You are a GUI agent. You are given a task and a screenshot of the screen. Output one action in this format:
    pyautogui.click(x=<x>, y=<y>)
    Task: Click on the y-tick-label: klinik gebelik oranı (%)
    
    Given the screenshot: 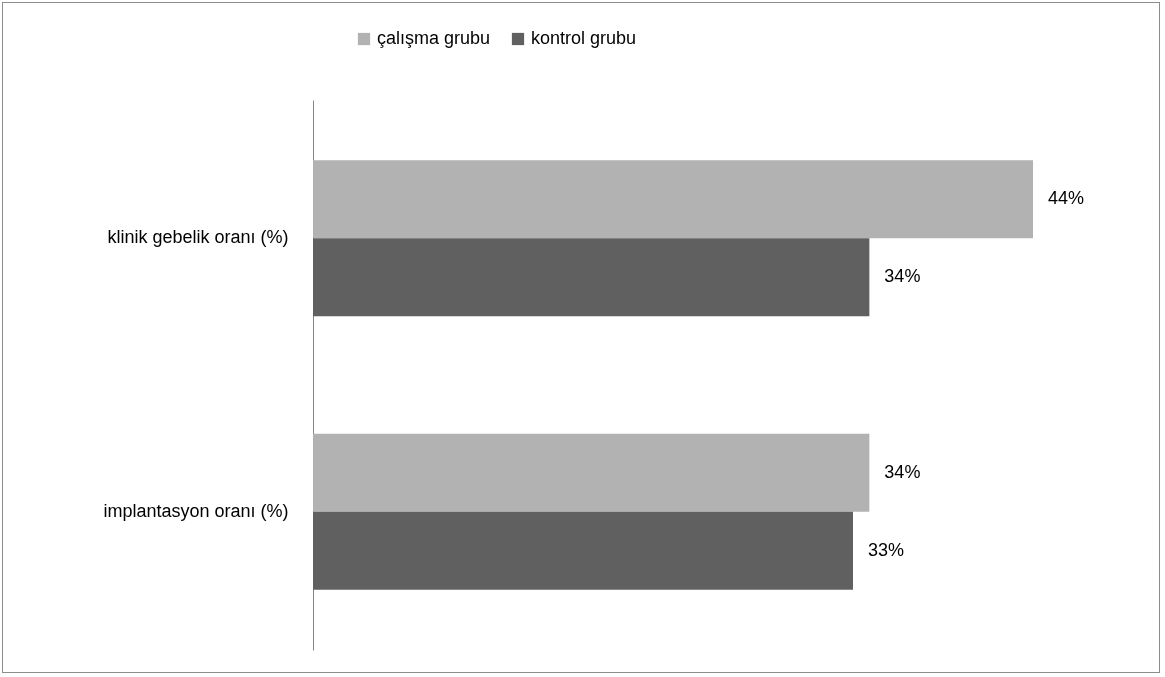 What is the action you would take?
    pyautogui.click(x=198, y=237)
    